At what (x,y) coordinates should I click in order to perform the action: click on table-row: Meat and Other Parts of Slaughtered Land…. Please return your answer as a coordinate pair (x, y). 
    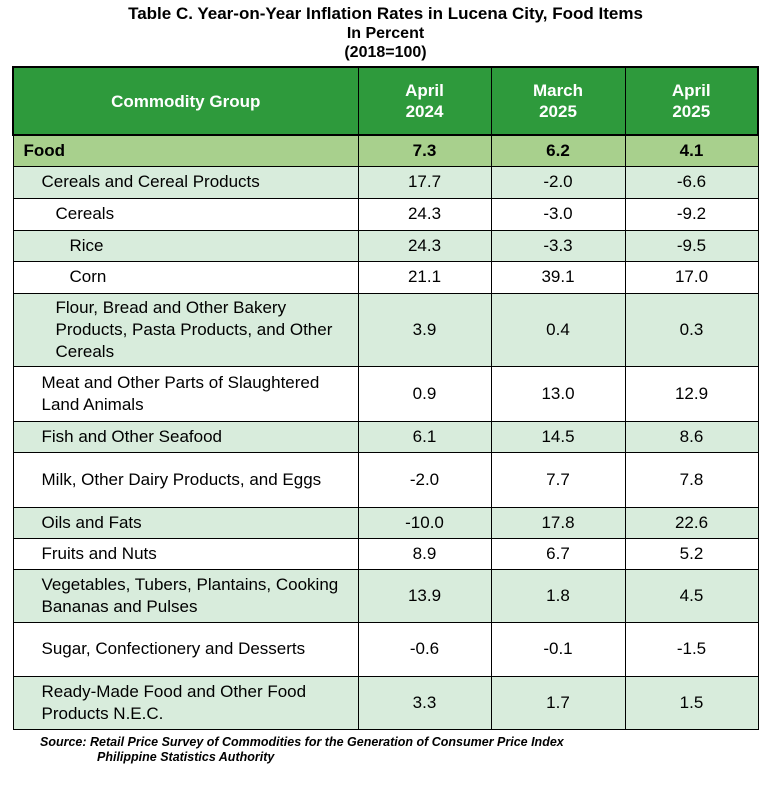
    Looking at the image, I should click on (385, 393).